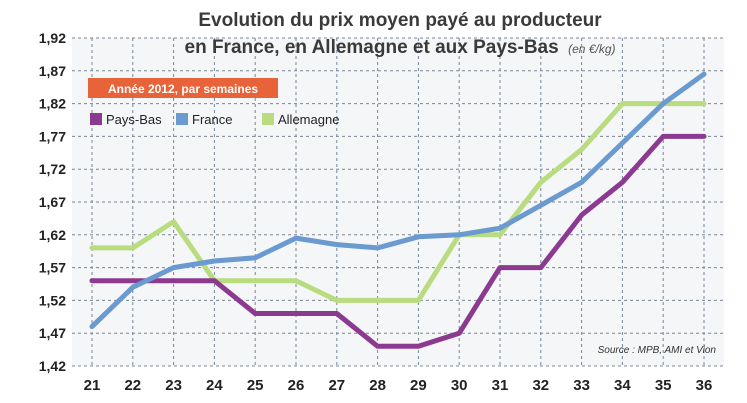 The width and height of the screenshot is (747, 403). What do you see at coordinates (52, 235) in the screenshot?
I see `y-tick-label: 1,62` at bounding box center [52, 235].